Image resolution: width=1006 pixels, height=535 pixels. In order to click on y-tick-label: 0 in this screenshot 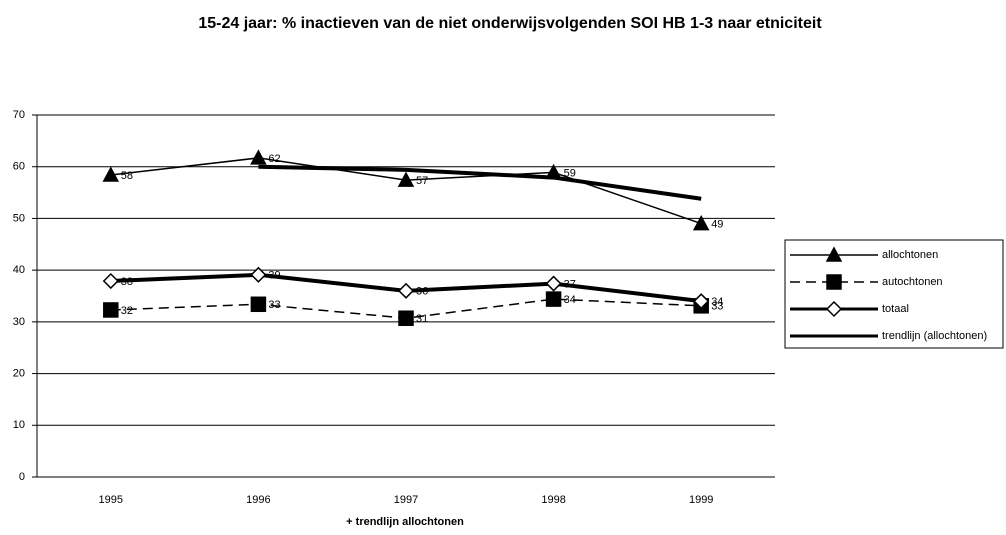, I will do `click(22, 477)`.